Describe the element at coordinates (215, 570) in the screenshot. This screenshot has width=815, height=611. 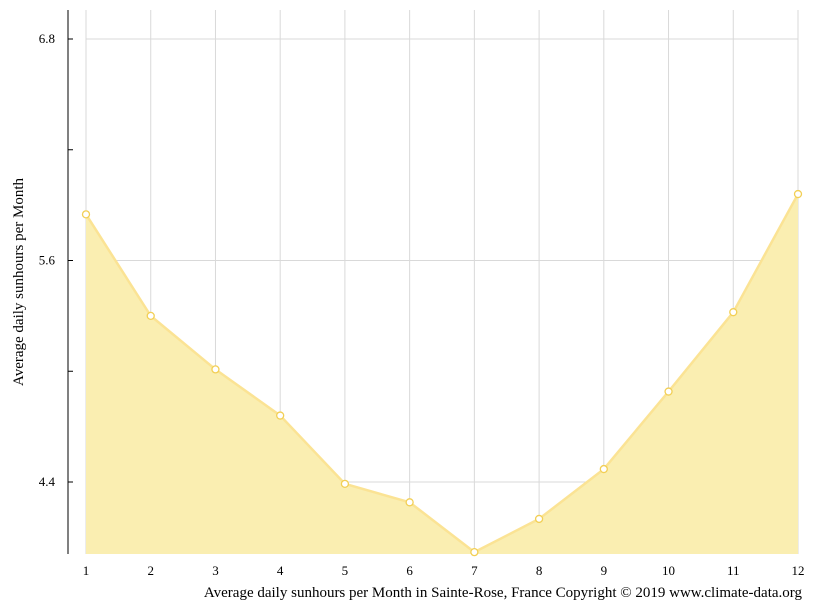
I see `x-tick-label: 3` at that location.